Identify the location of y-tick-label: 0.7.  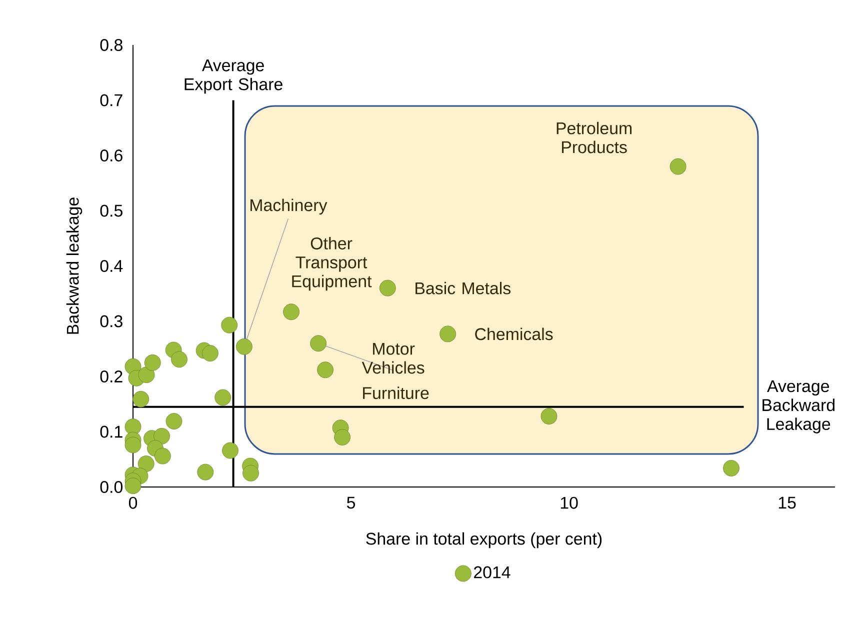
(111, 100).